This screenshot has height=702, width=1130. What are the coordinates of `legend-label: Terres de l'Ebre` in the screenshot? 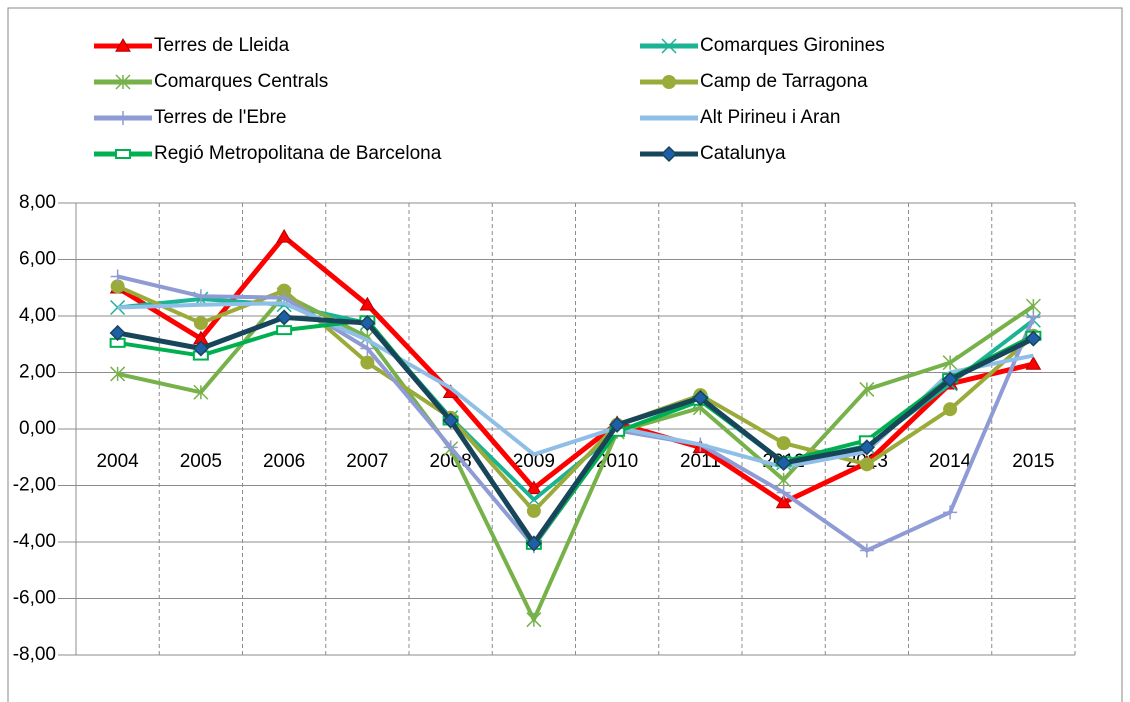 It's located at (220, 117).